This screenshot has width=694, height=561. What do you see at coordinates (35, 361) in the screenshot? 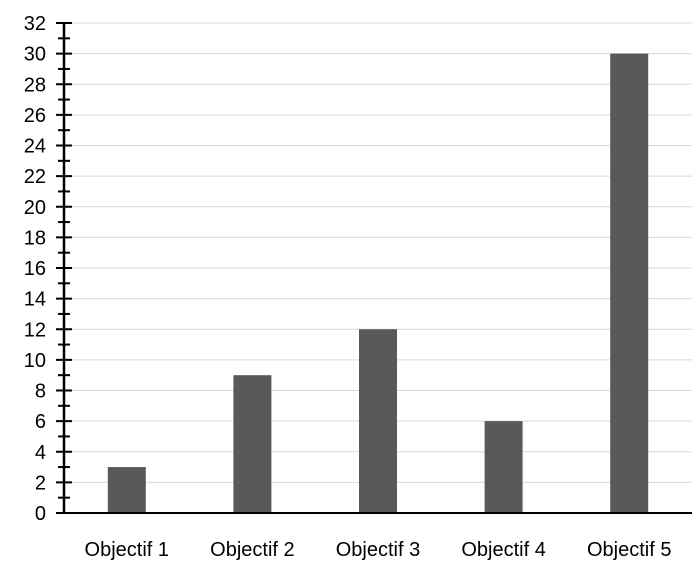
I see `y-tick-label: 10` at bounding box center [35, 361].